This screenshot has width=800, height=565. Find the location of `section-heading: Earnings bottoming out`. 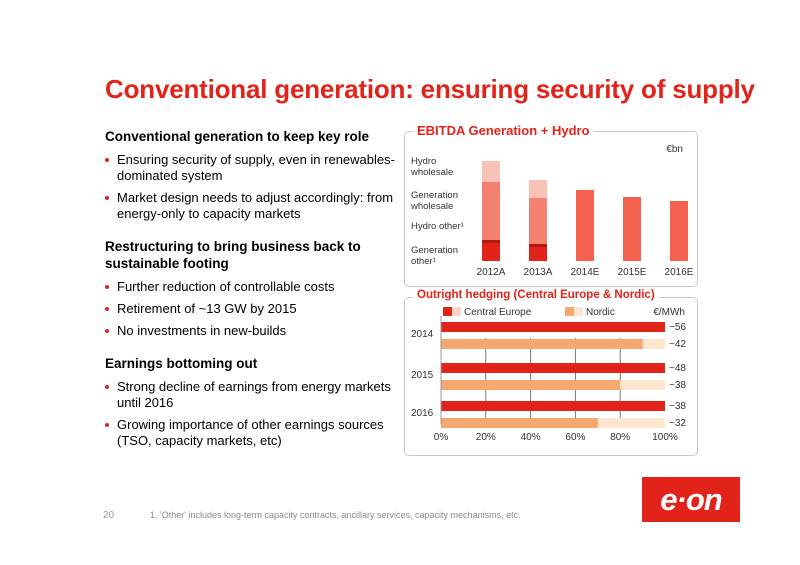

section-heading: Earnings bottoming out is located at coordinates (181, 363).